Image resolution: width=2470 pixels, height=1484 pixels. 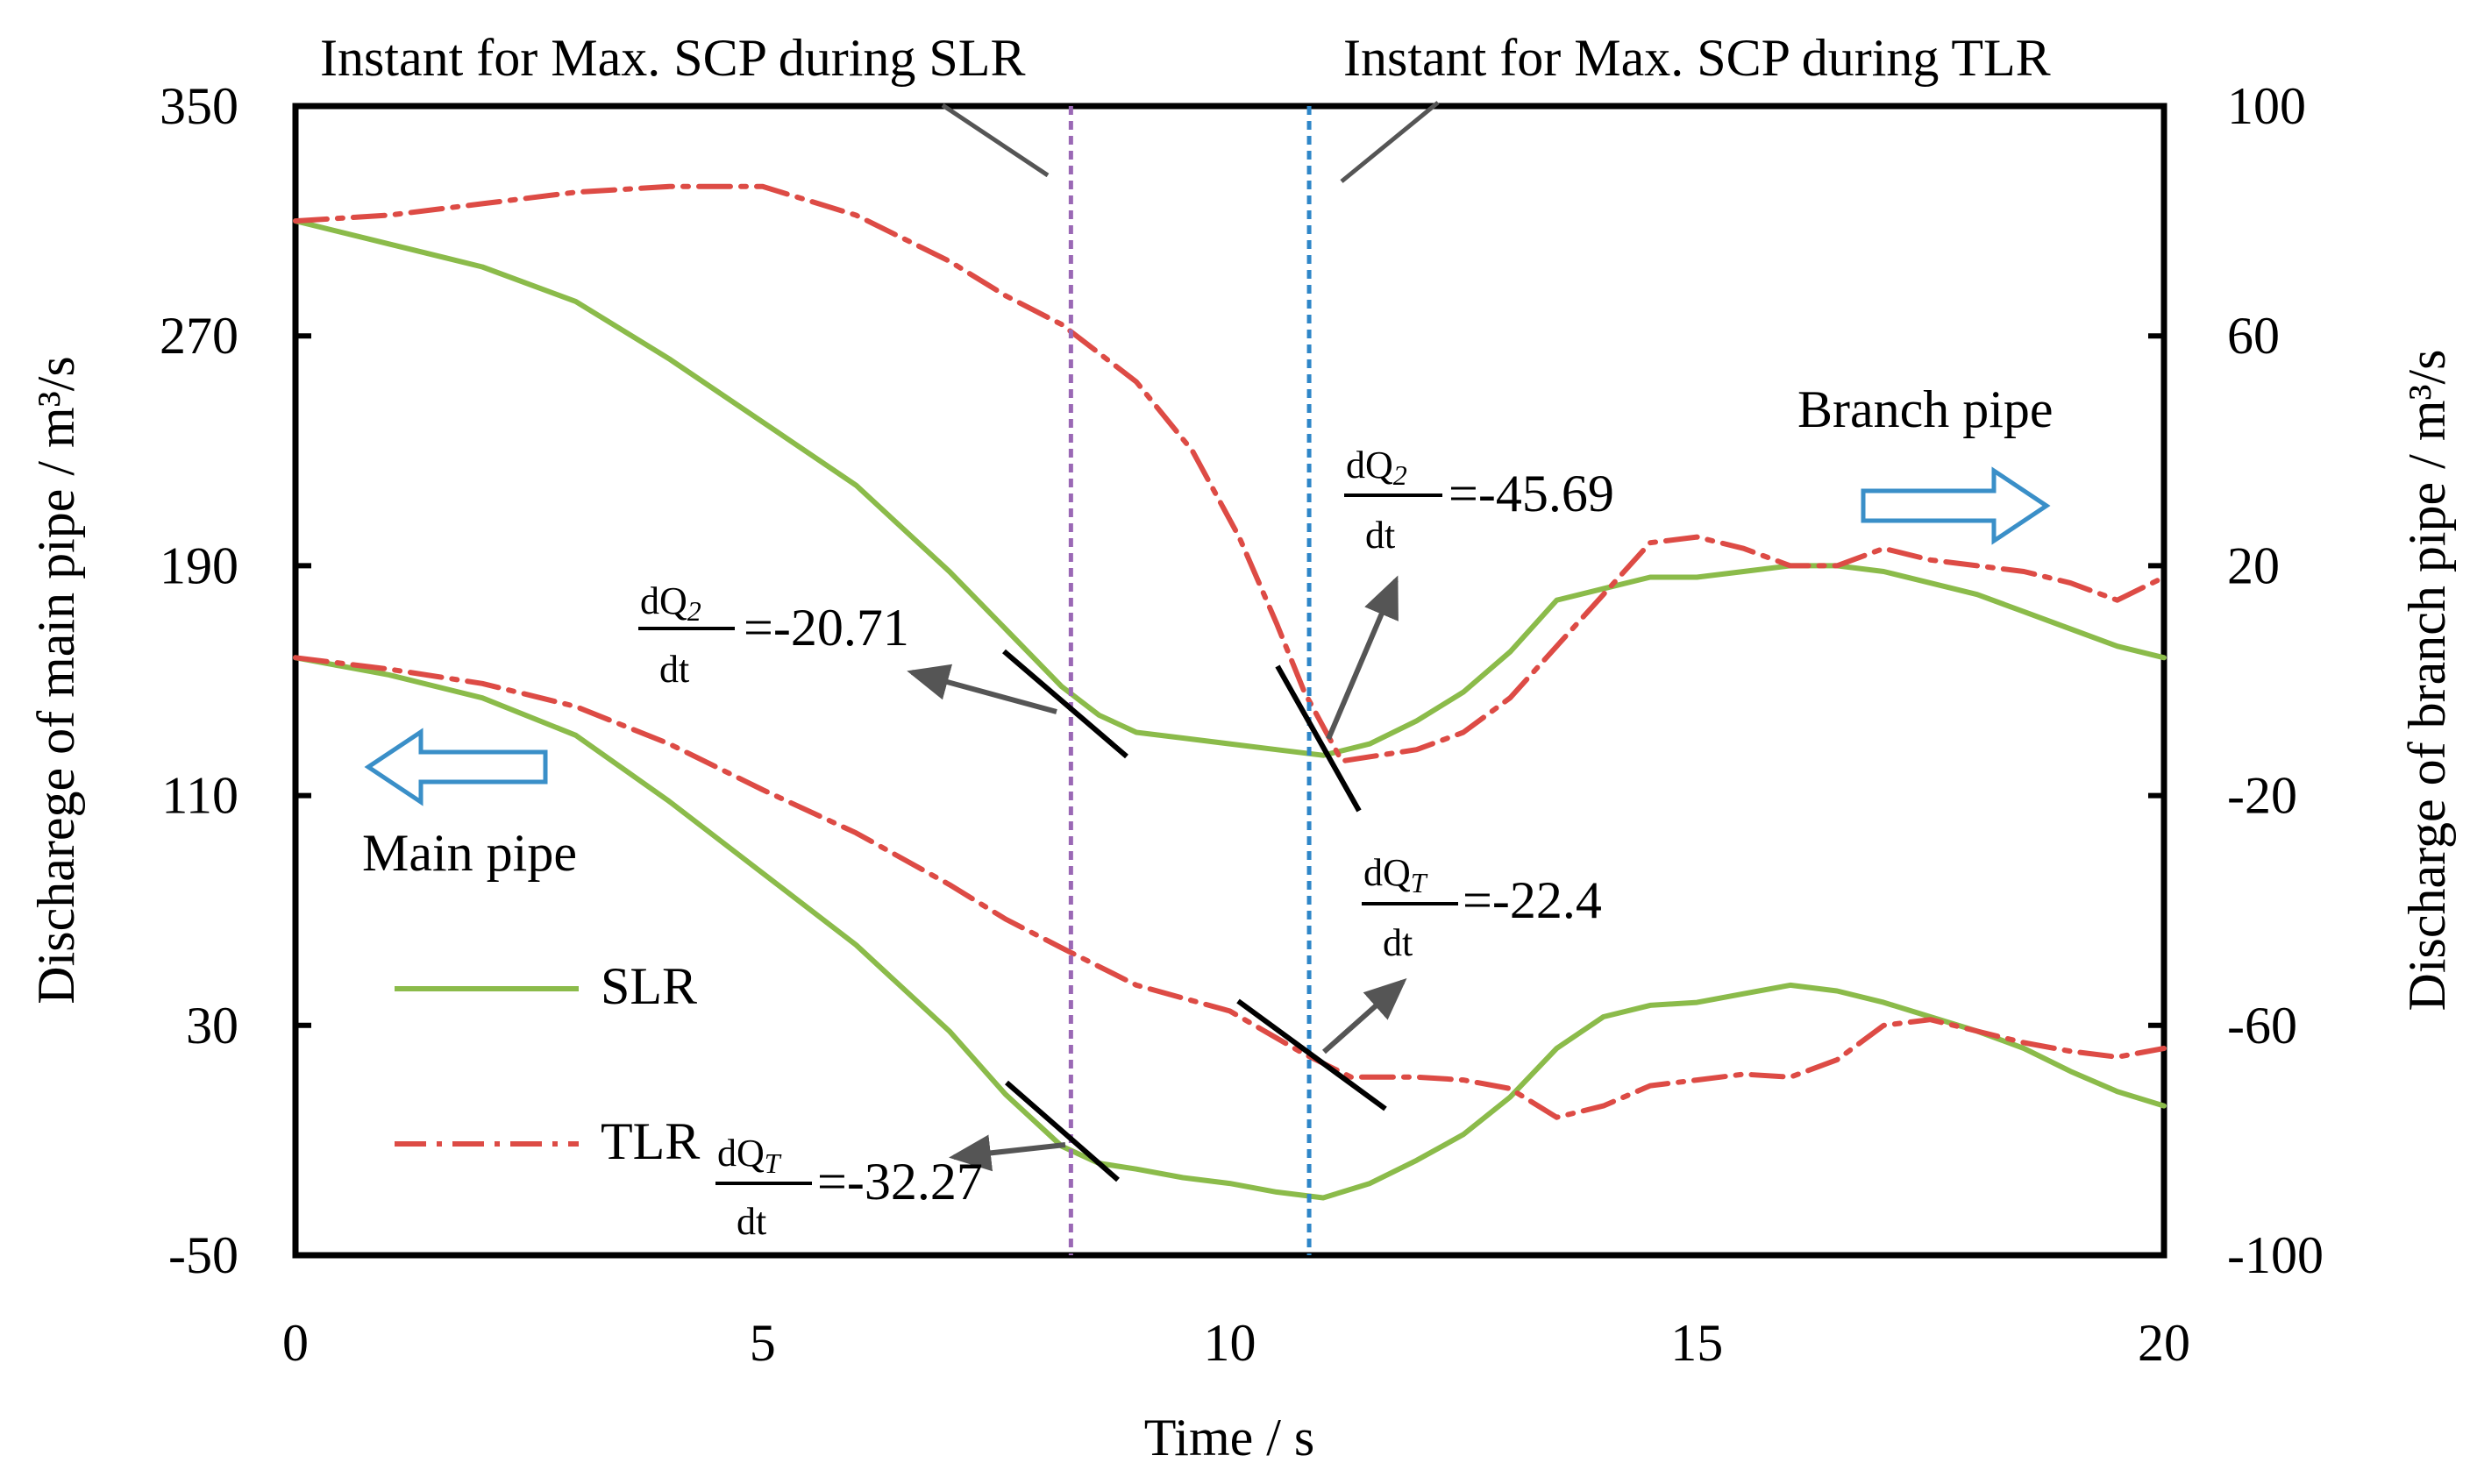 What do you see at coordinates (672, 58) in the screenshot?
I see `slr-marker-label: Instant for Max. SCP during SLR` at bounding box center [672, 58].